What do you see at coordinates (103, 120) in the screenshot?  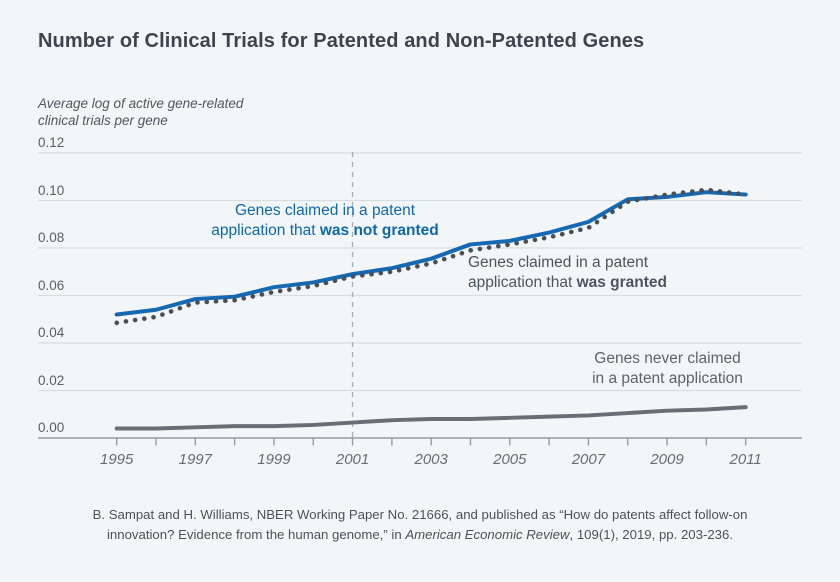 I see `y-axis-title-line2: clinical trials per gene` at bounding box center [103, 120].